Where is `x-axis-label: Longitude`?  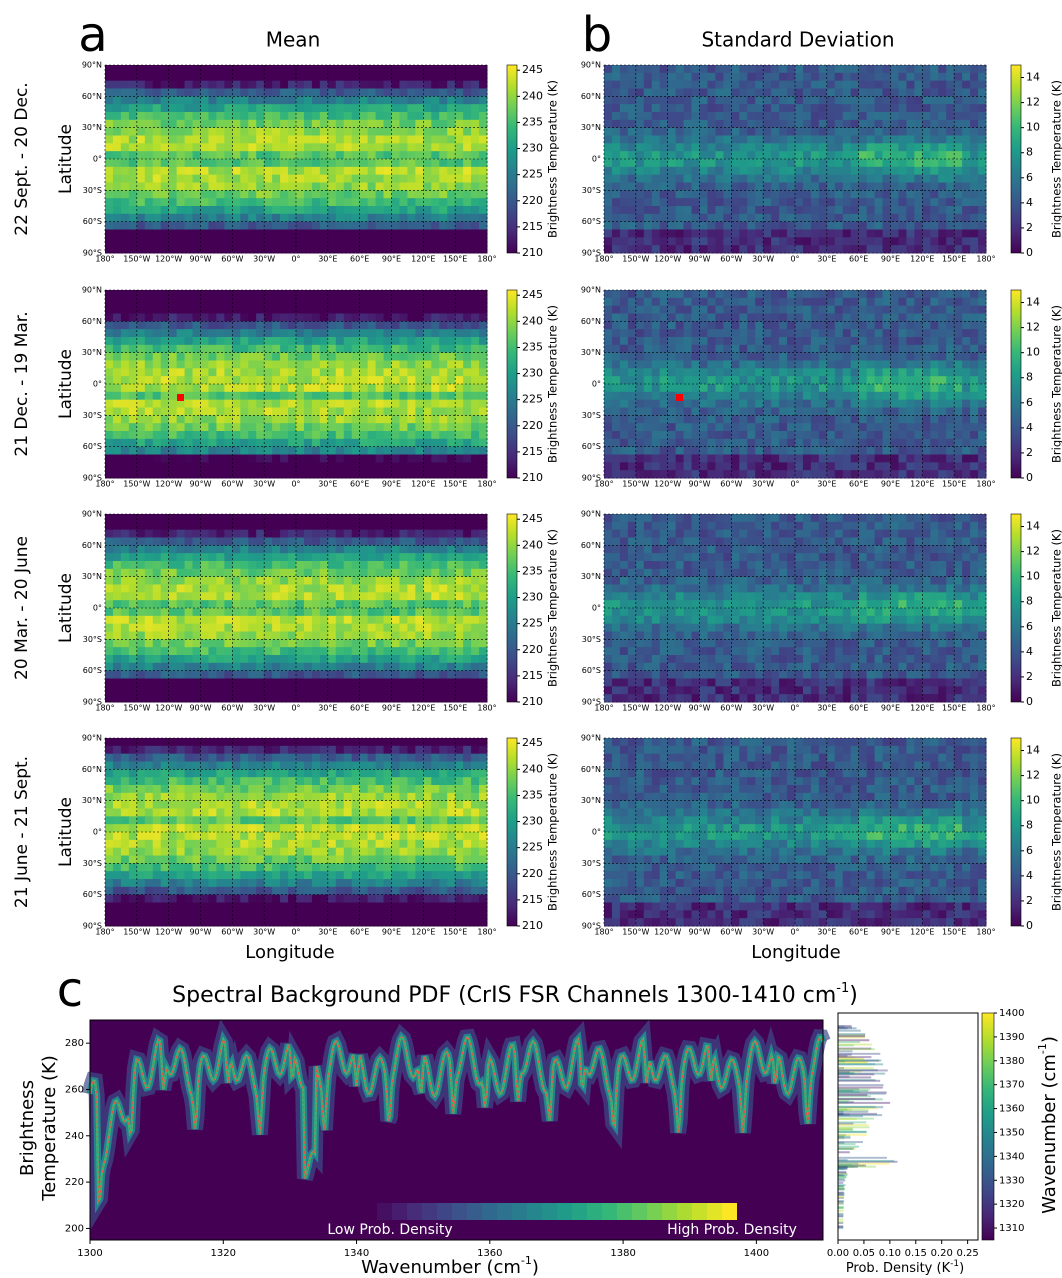
x-axis-label: Longitude is located at coordinates (290, 952).